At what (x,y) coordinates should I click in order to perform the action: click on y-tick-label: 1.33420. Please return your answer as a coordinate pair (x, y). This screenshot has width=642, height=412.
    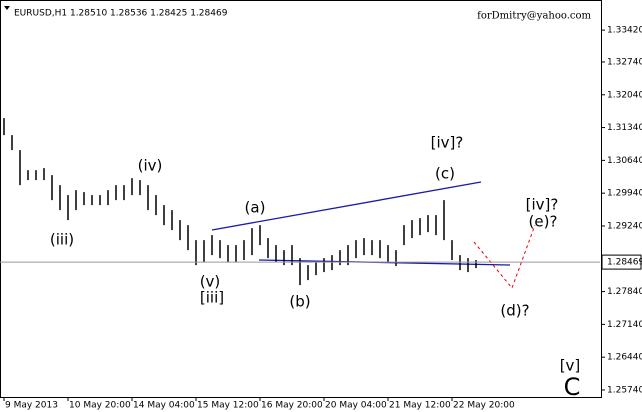
    Looking at the image, I should click on (624, 31).